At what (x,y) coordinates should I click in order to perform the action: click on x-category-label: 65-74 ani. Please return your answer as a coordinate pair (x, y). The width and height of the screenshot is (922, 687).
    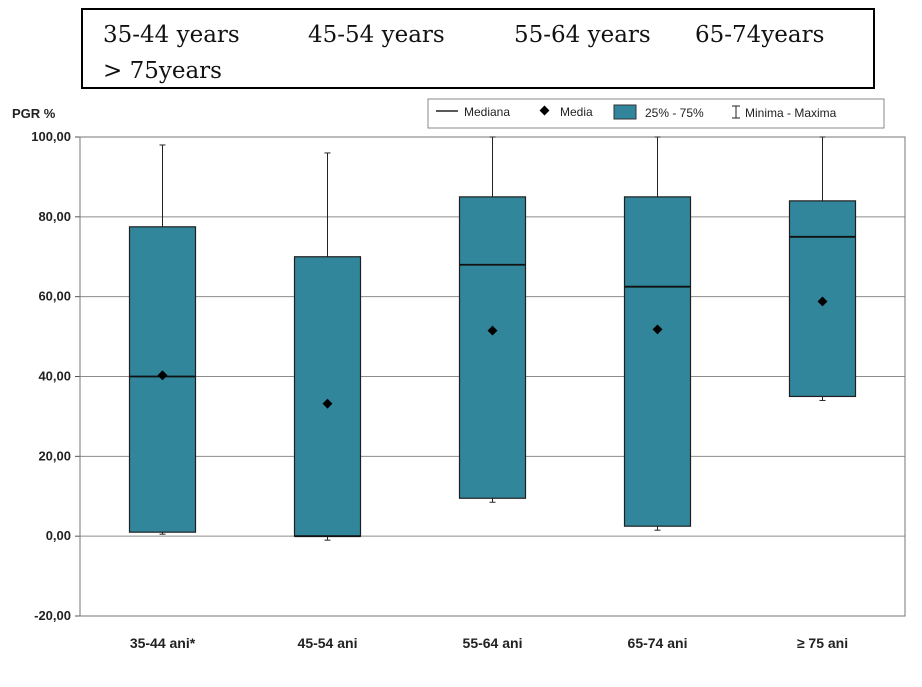
    Looking at the image, I should click on (658, 643).